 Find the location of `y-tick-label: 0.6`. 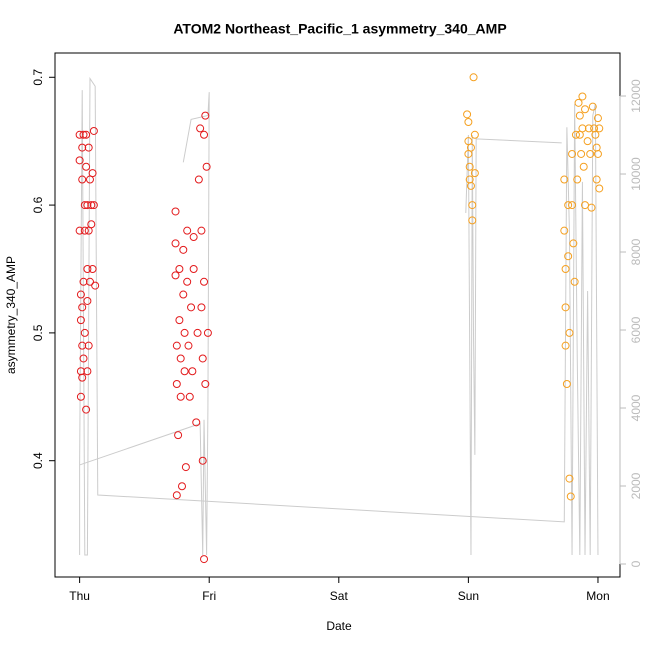

y-tick-label: 0.6 is located at coordinates (38, 204).